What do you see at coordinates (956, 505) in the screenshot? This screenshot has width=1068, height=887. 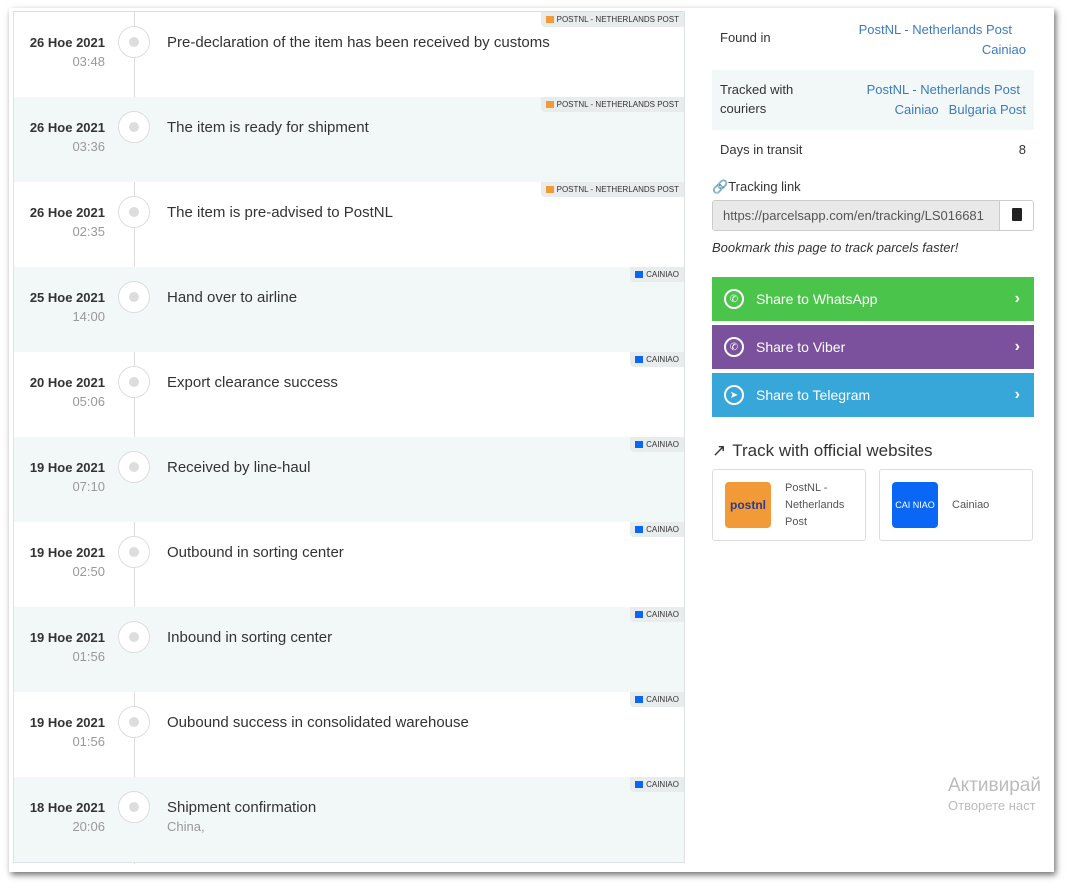 I see `cainiao-card: CAI NIAO Cainiao` at bounding box center [956, 505].